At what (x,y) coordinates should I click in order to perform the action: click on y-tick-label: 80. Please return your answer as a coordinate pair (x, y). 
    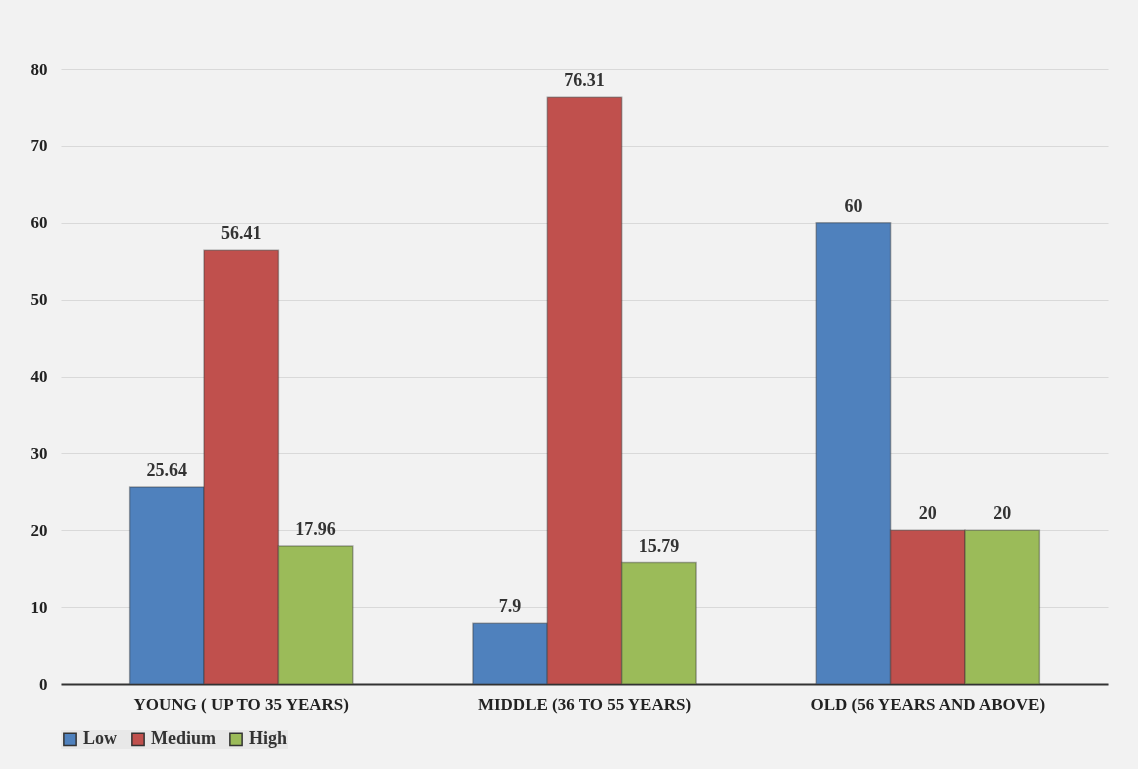
    Looking at the image, I should click on (39, 69).